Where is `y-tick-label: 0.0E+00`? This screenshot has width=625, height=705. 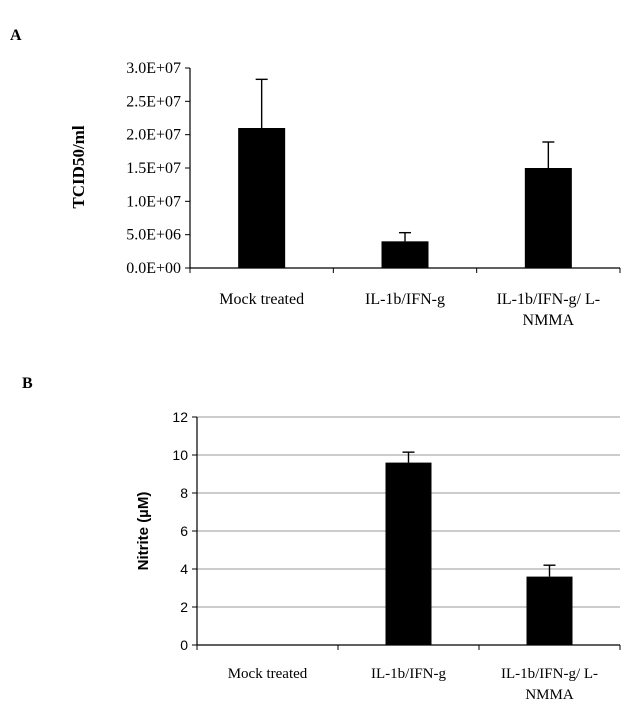 y-tick-label: 0.0E+00 is located at coordinates (153, 268).